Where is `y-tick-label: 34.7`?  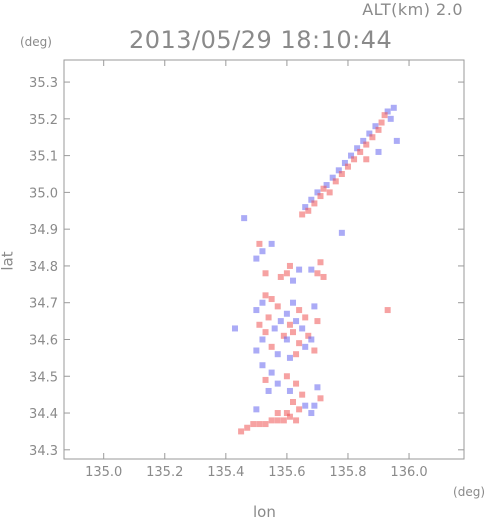 y-tick-label: 34.7 is located at coordinates (43, 304).